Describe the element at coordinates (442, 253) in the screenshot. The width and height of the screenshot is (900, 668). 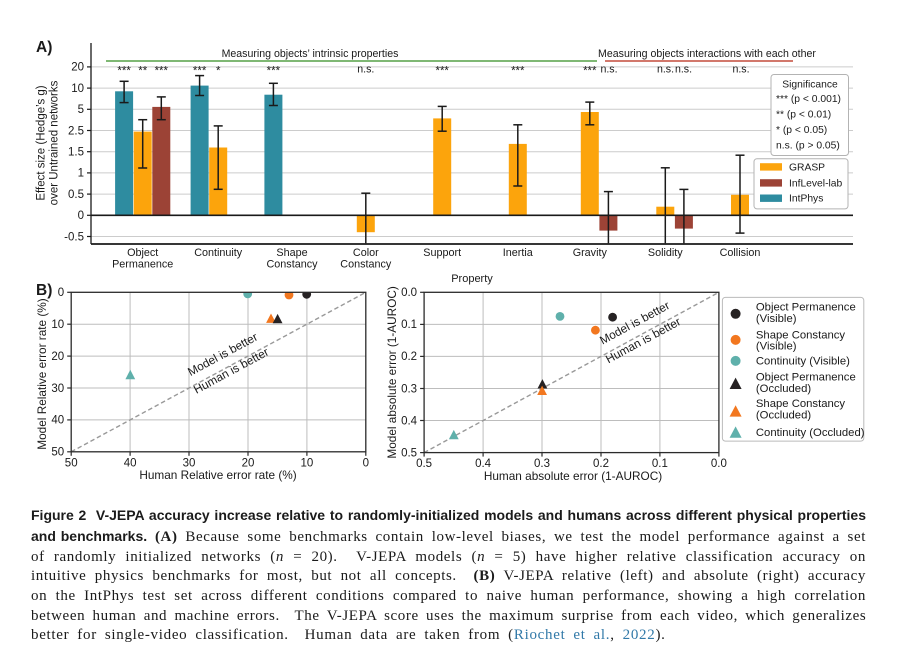
I see `svg-text: Support` at that location.